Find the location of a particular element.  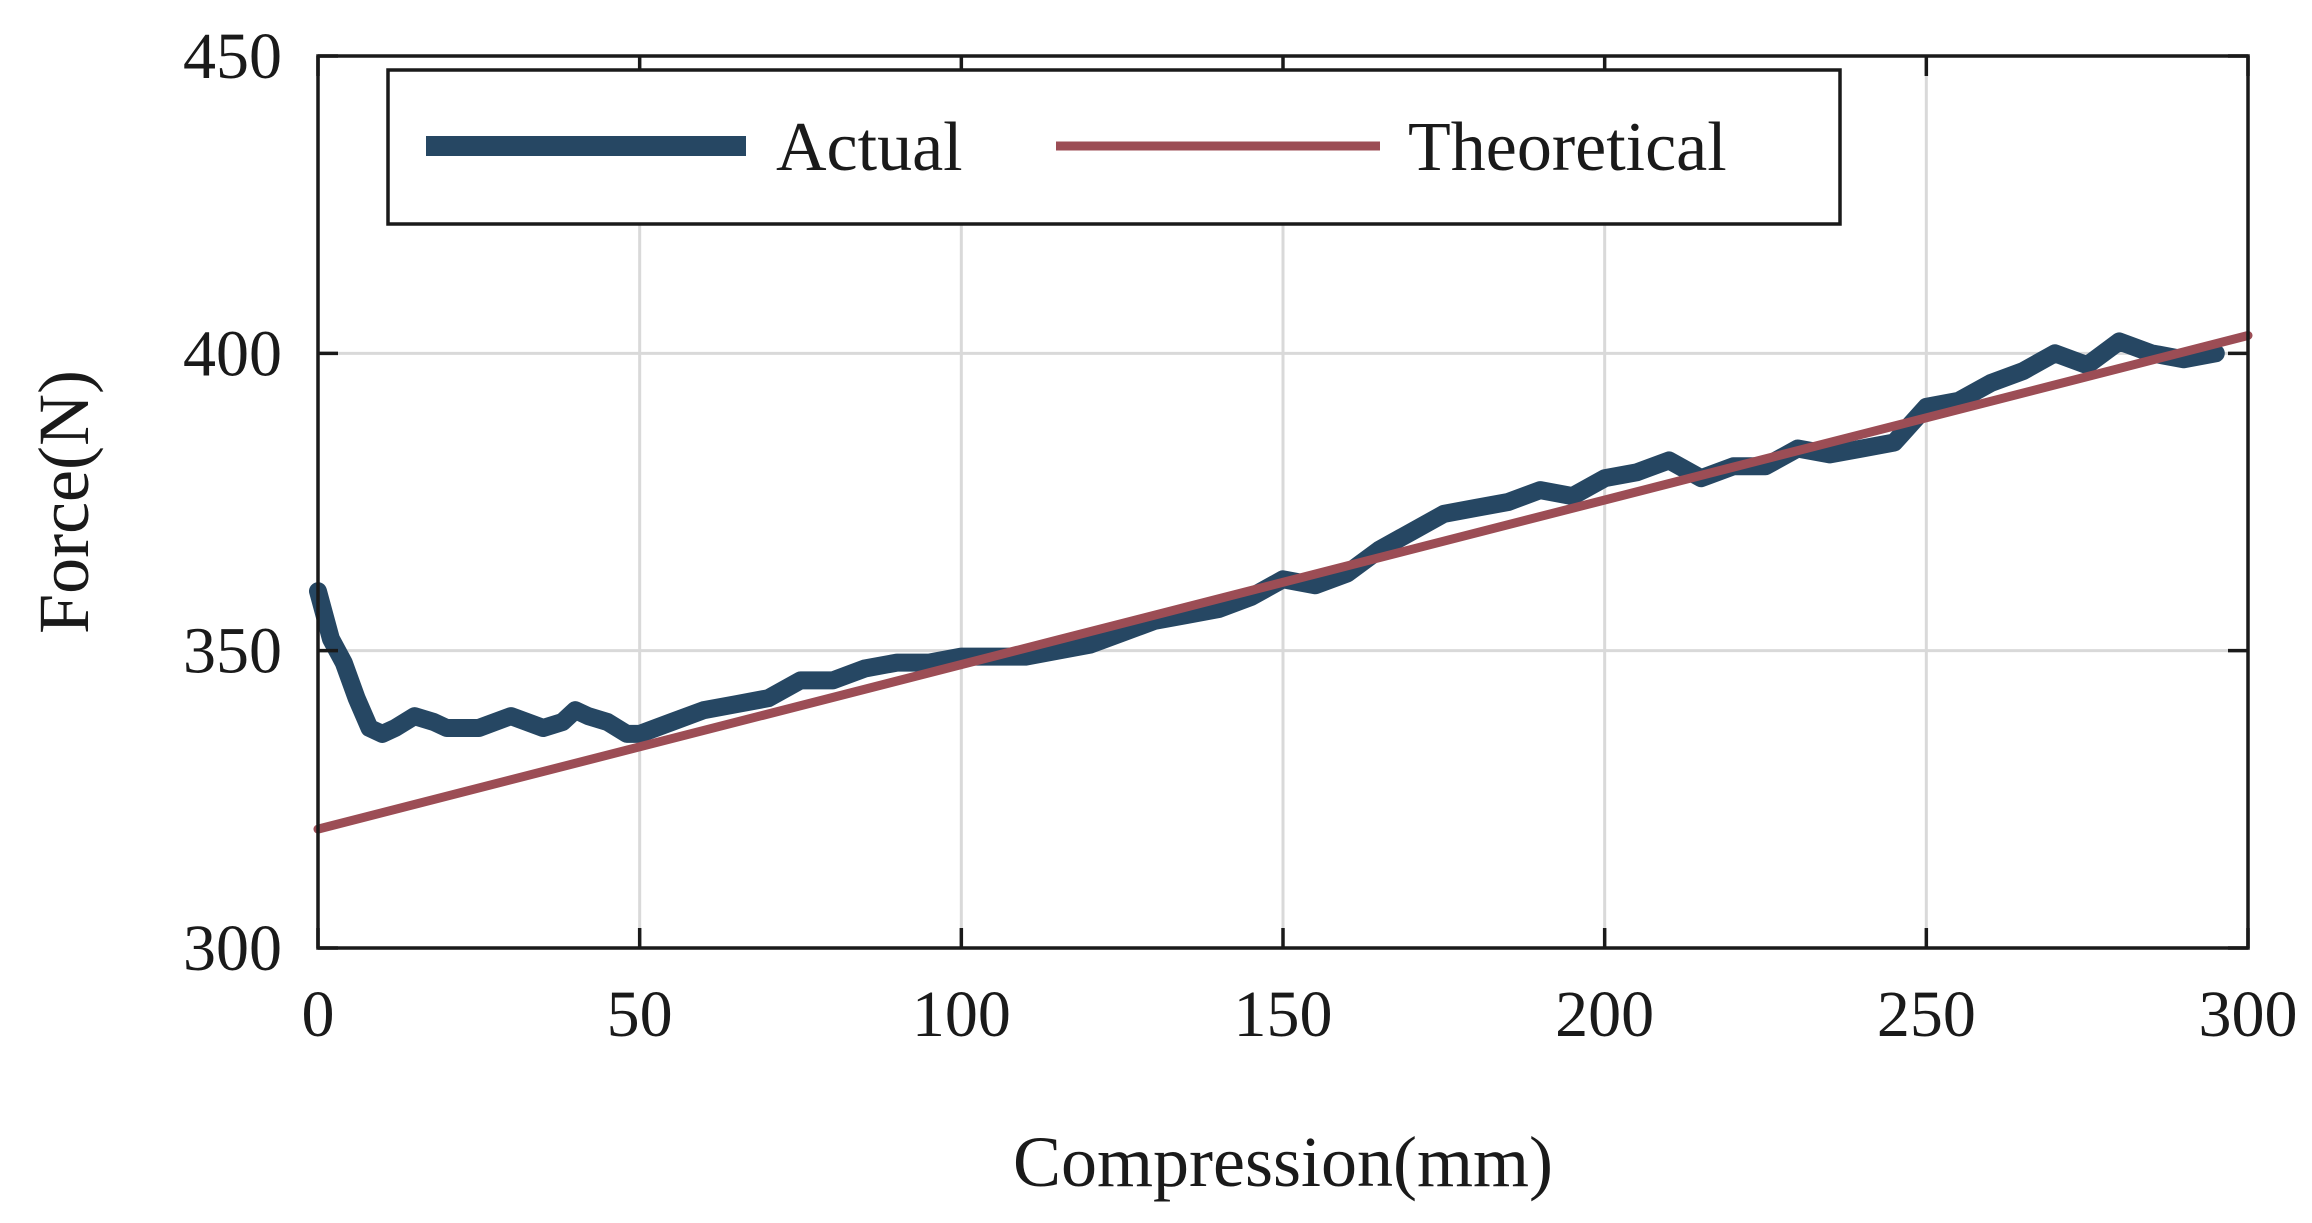

y-tick-label: 300 is located at coordinates (232, 948).